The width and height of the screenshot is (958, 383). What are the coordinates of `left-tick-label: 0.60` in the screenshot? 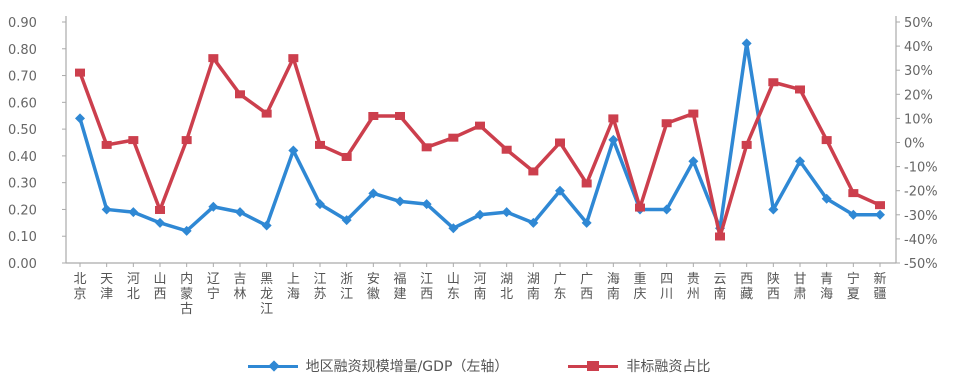 It's located at (22, 103).